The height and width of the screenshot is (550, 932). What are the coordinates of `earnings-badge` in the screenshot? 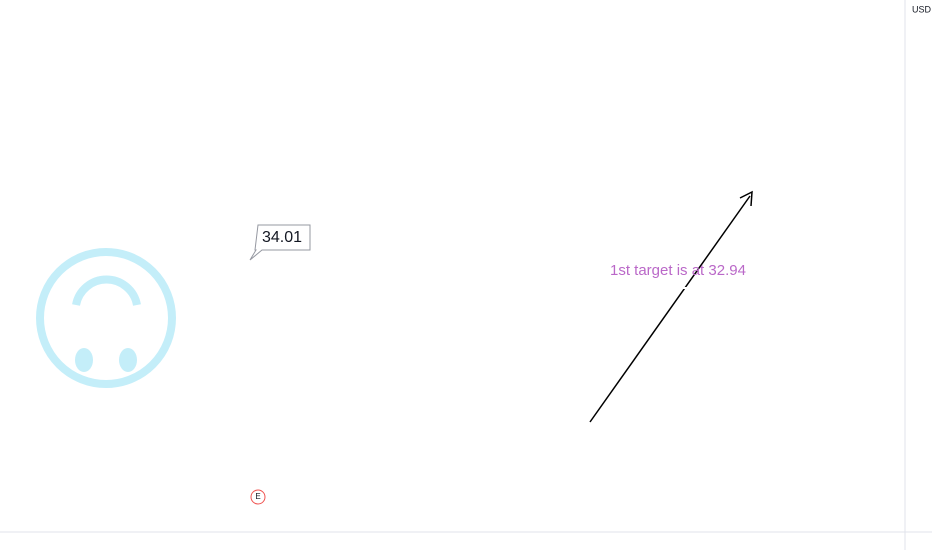 It's located at (258, 497).